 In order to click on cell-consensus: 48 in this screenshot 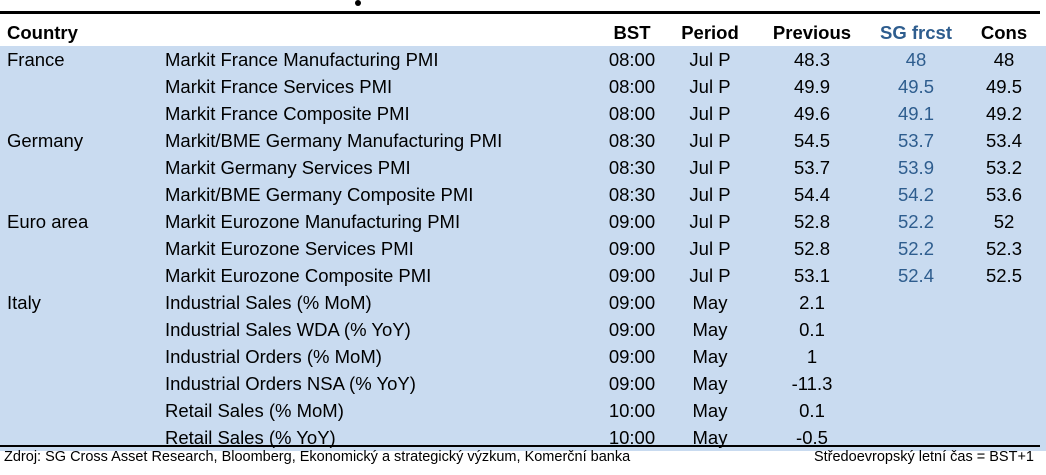, I will do `click(1003, 59)`.